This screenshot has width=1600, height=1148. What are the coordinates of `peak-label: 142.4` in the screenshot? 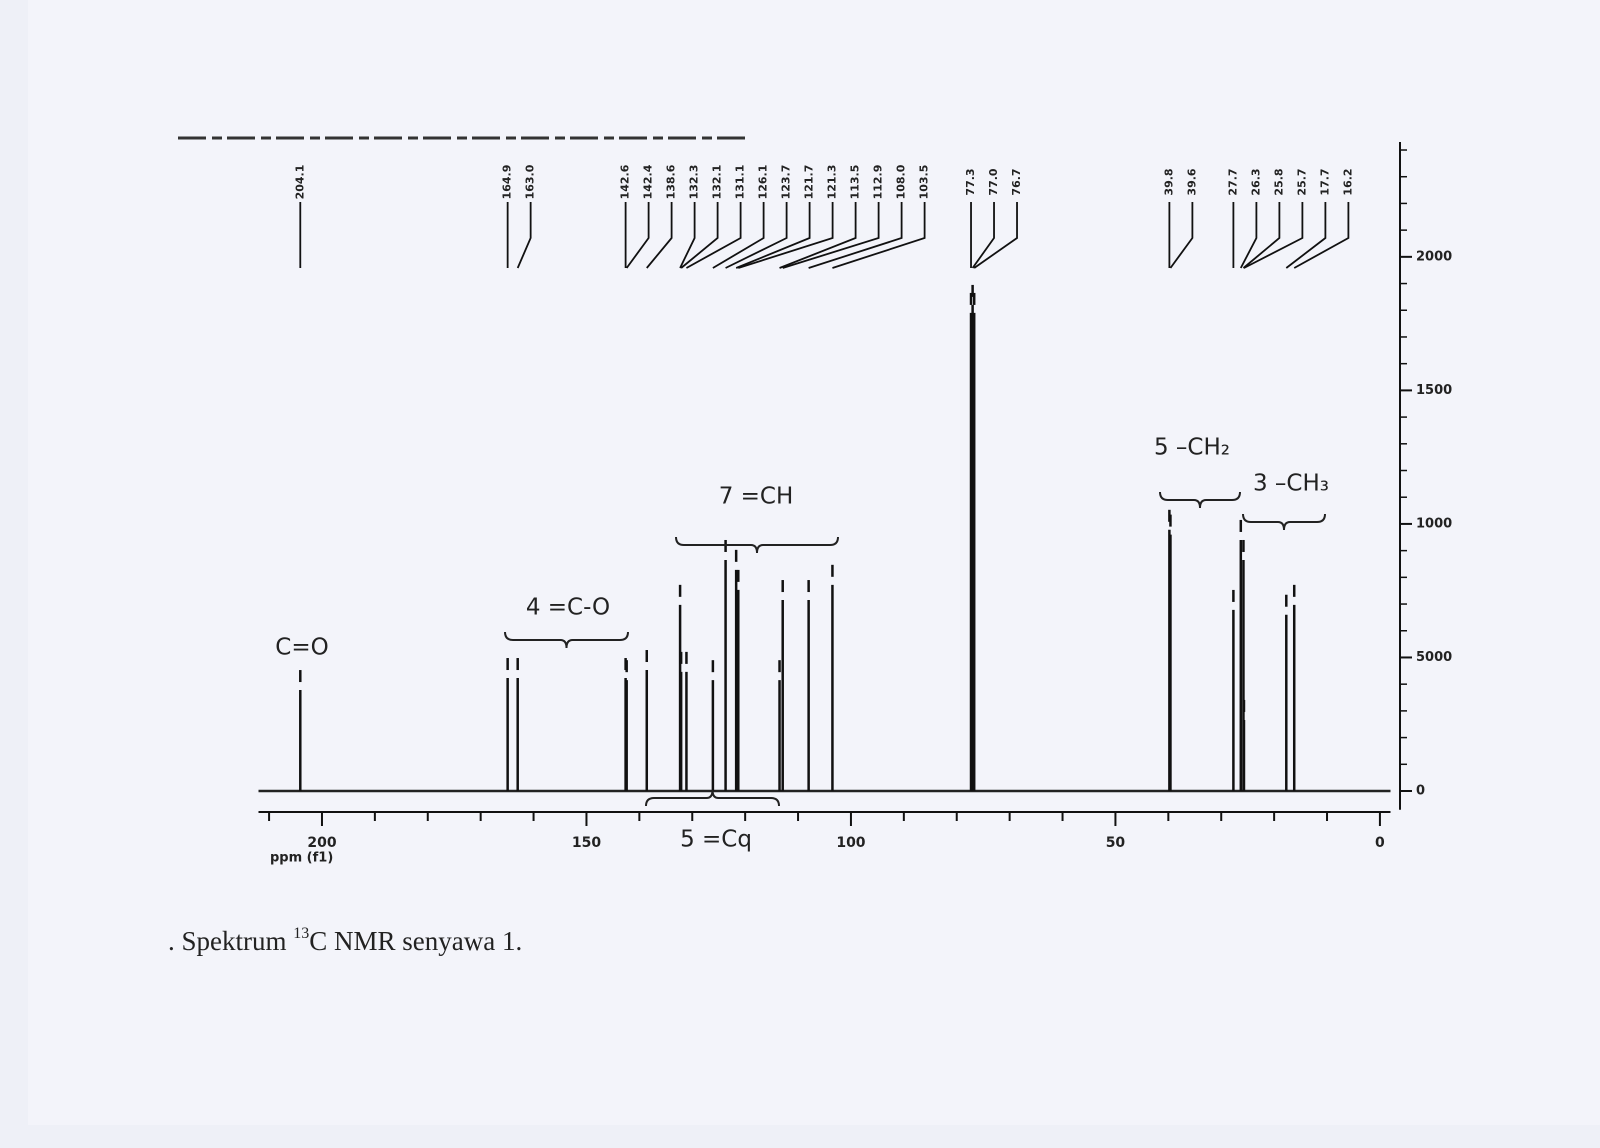 It's located at (648, 181).